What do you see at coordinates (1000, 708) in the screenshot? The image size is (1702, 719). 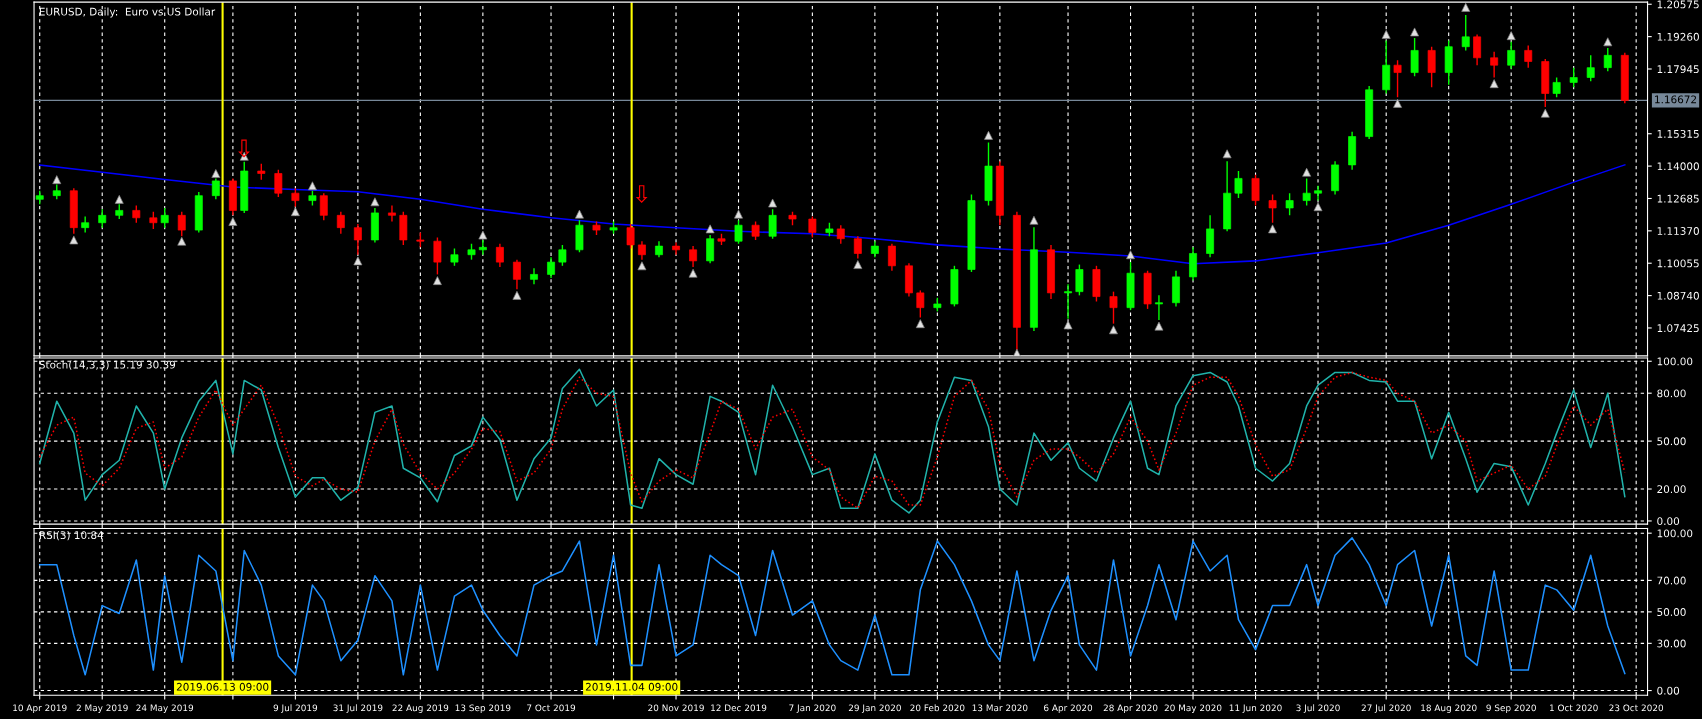 I see `x-tick-label: 13 Mar 2020` at bounding box center [1000, 708].